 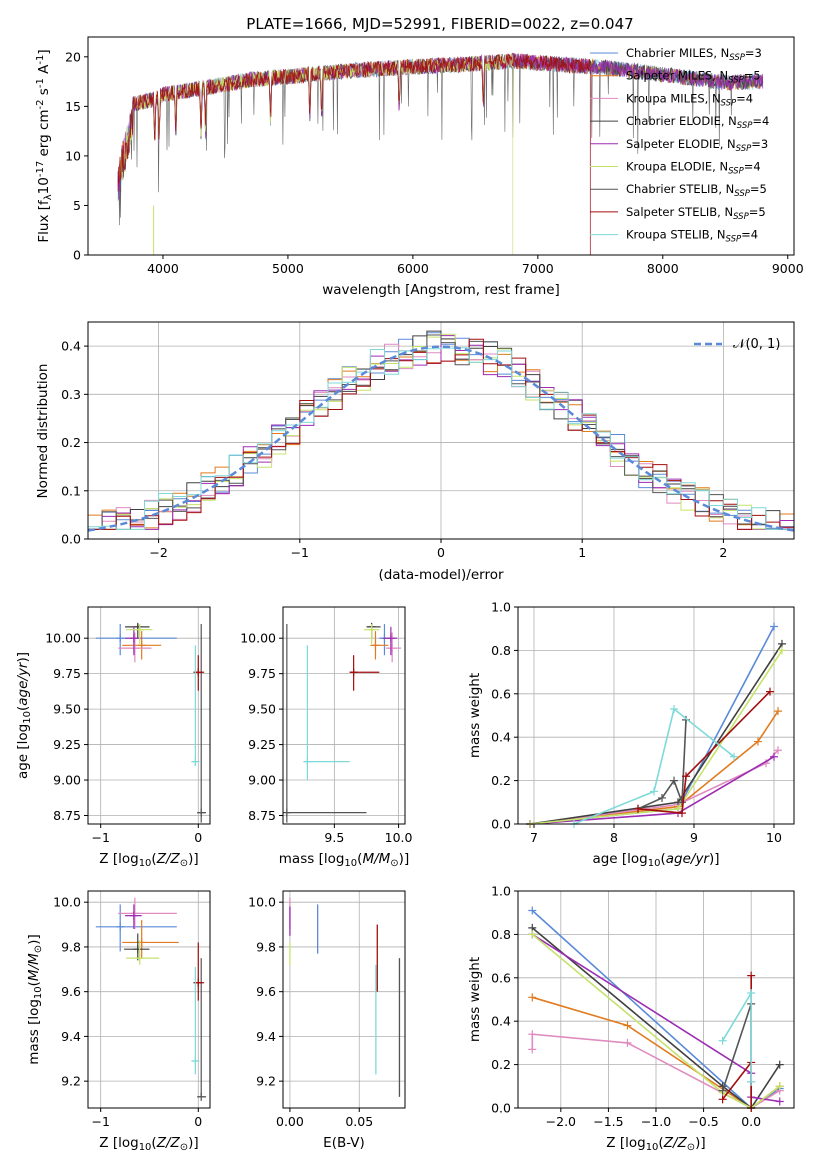 What do you see at coordinates (24, 715) in the screenshot?
I see `age-vs-Z-y-label: age [log10(age/yr)]` at bounding box center [24, 715].